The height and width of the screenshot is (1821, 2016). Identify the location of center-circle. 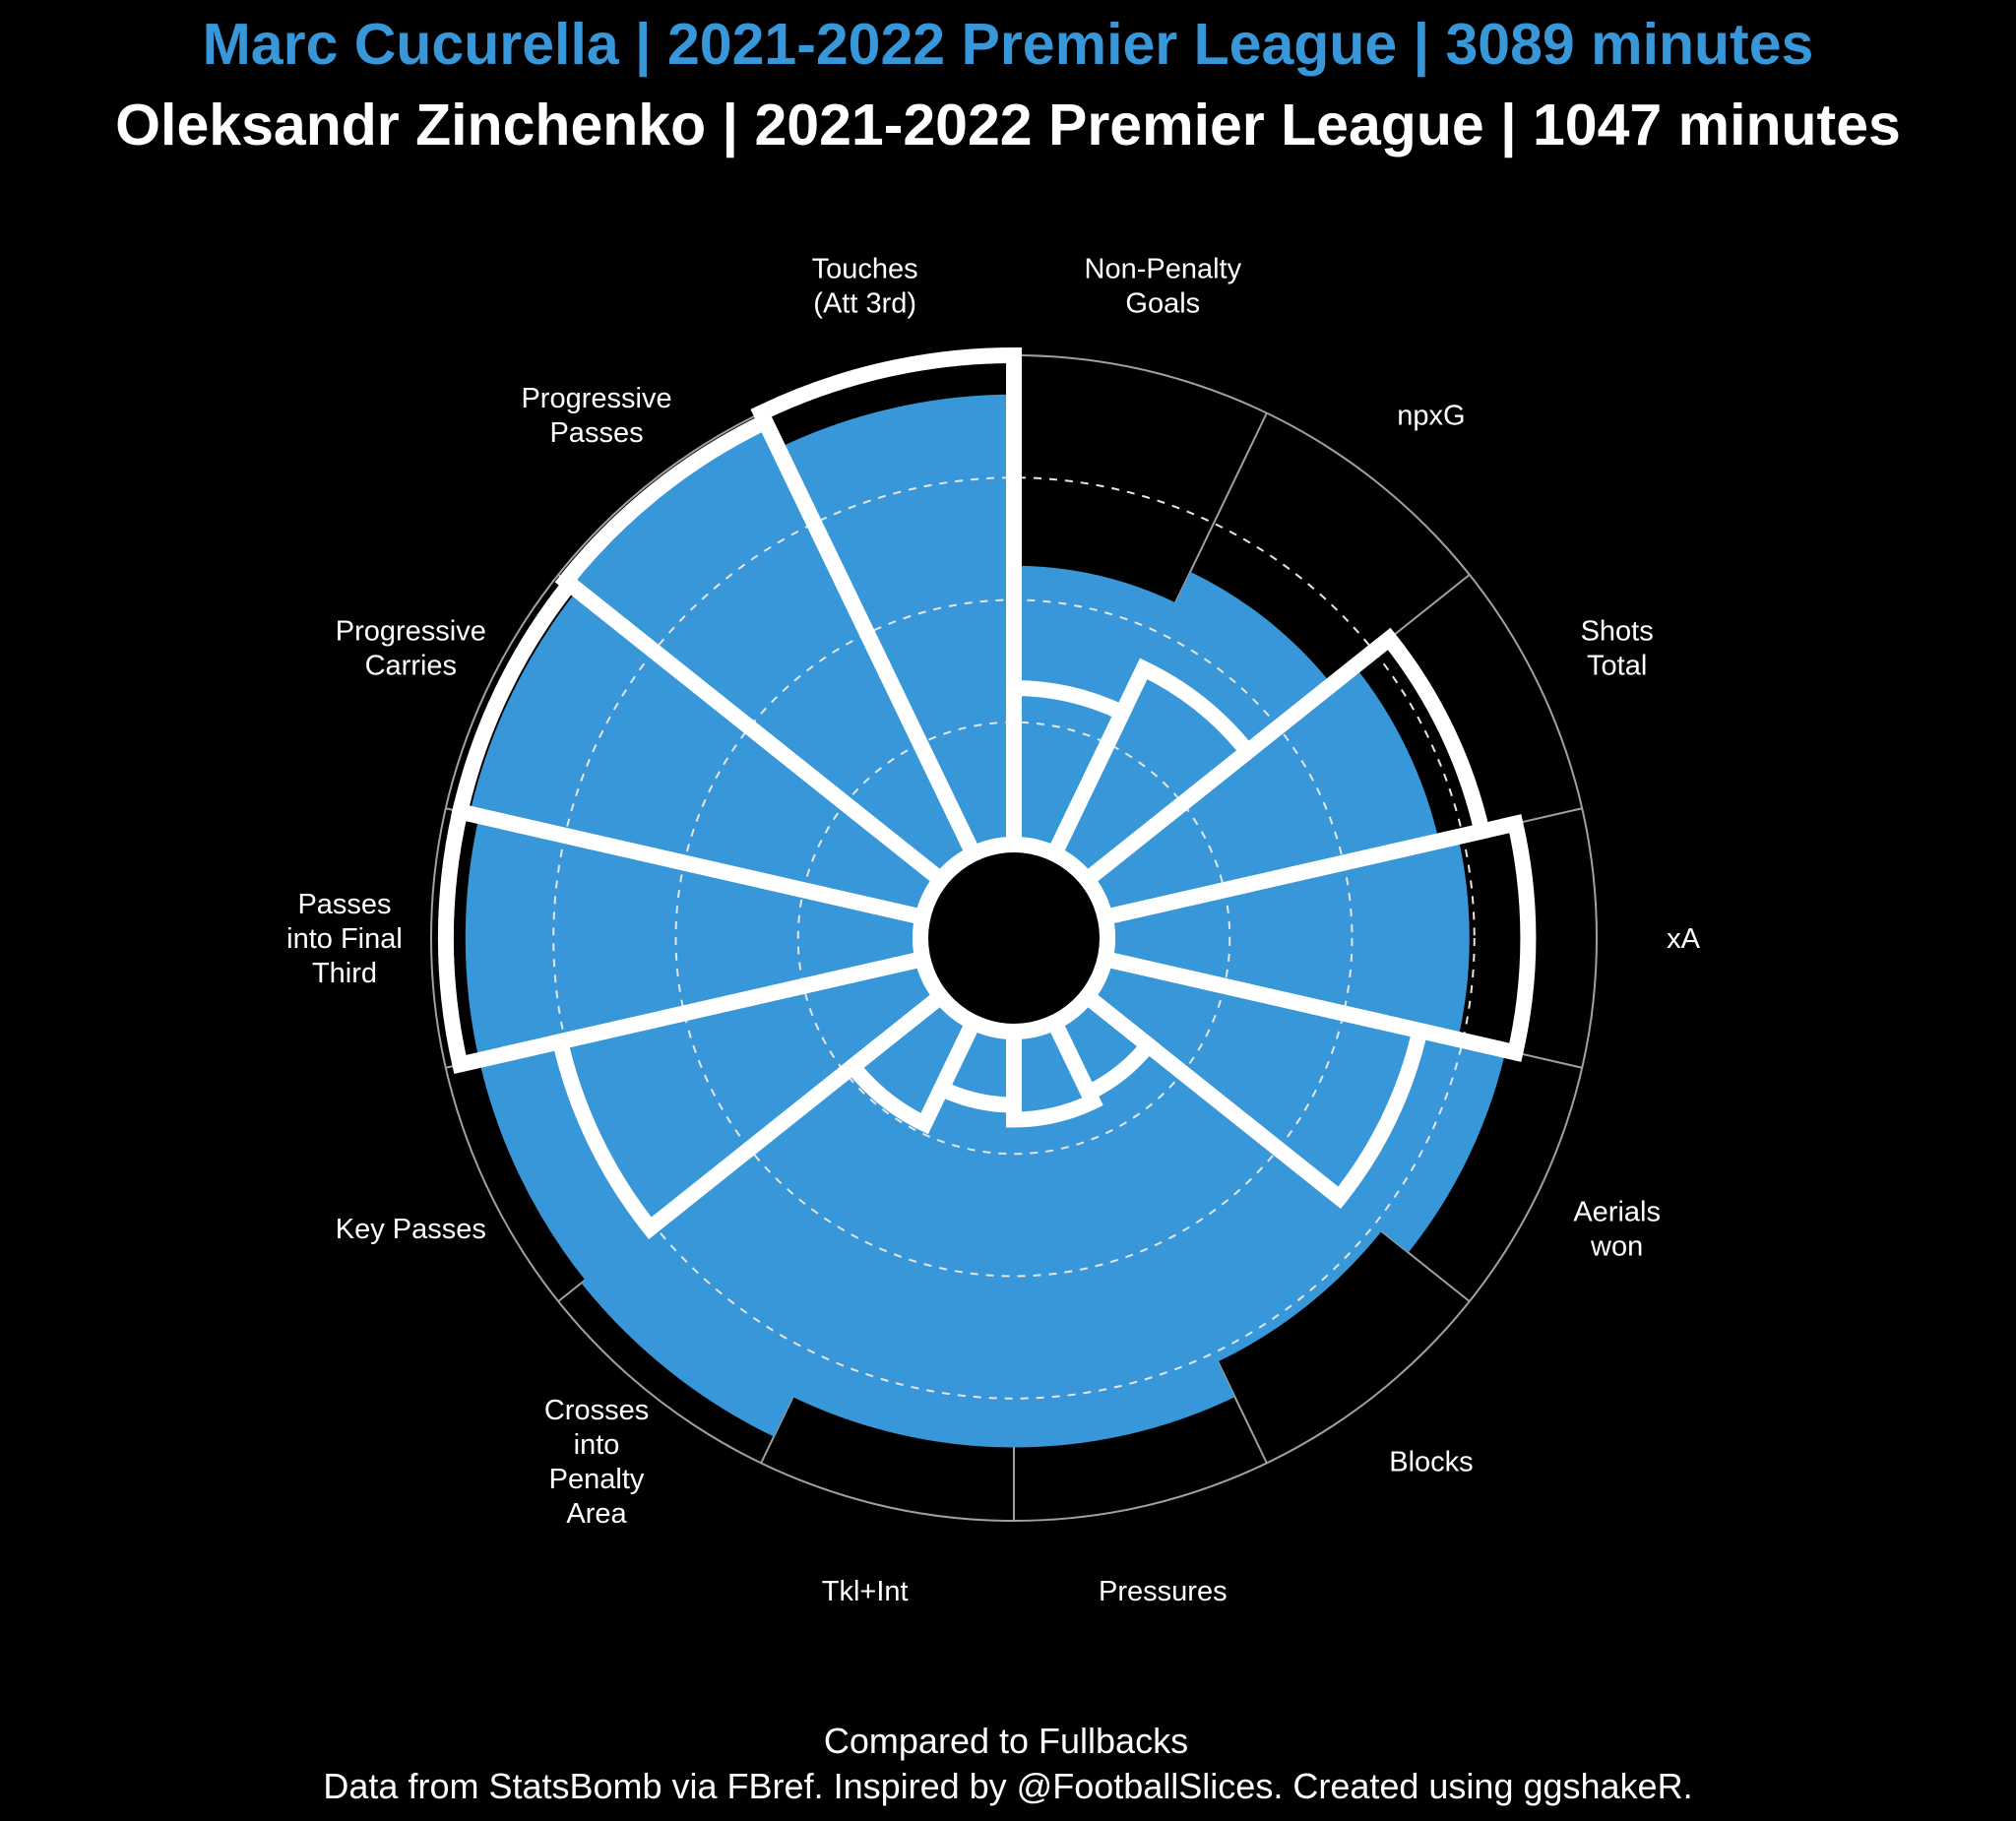
(1014, 938).